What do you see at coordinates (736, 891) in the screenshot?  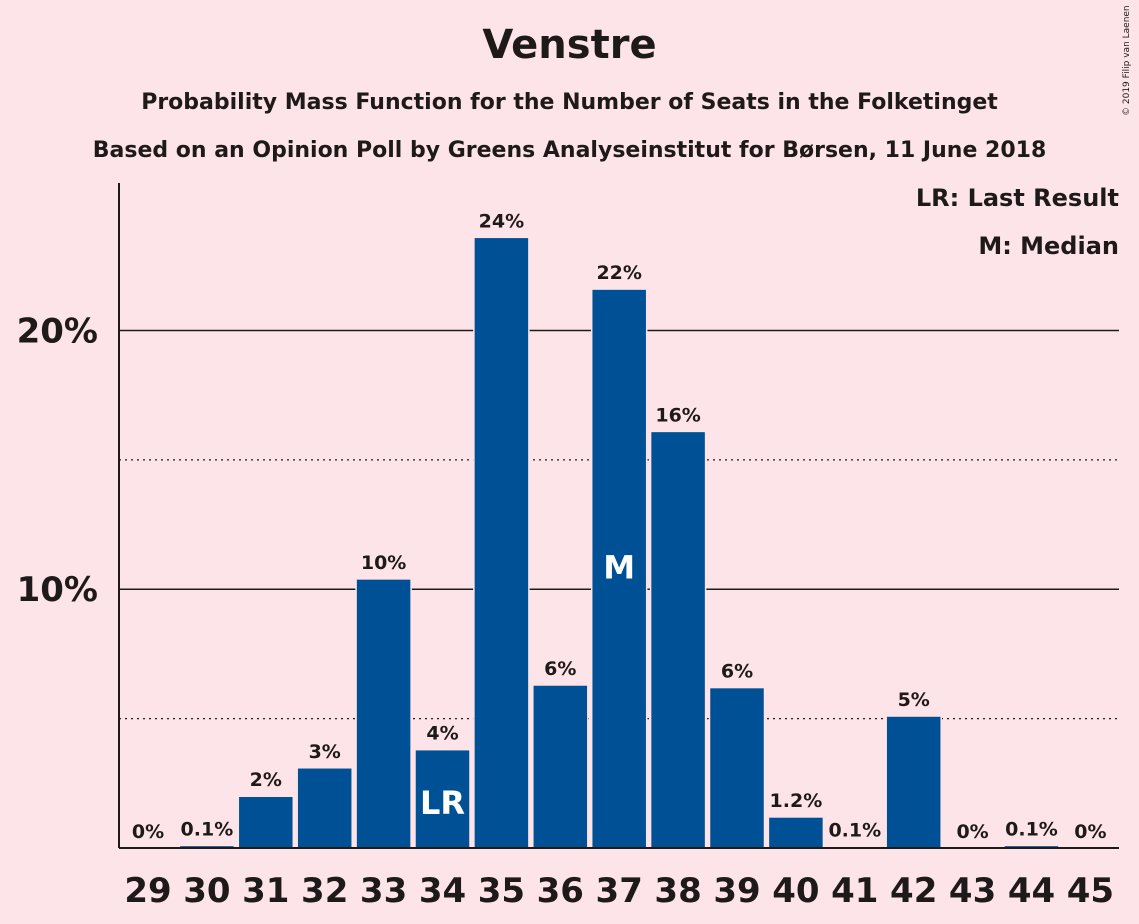 I see `x-tick-label: 39` at bounding box center [736, 891].